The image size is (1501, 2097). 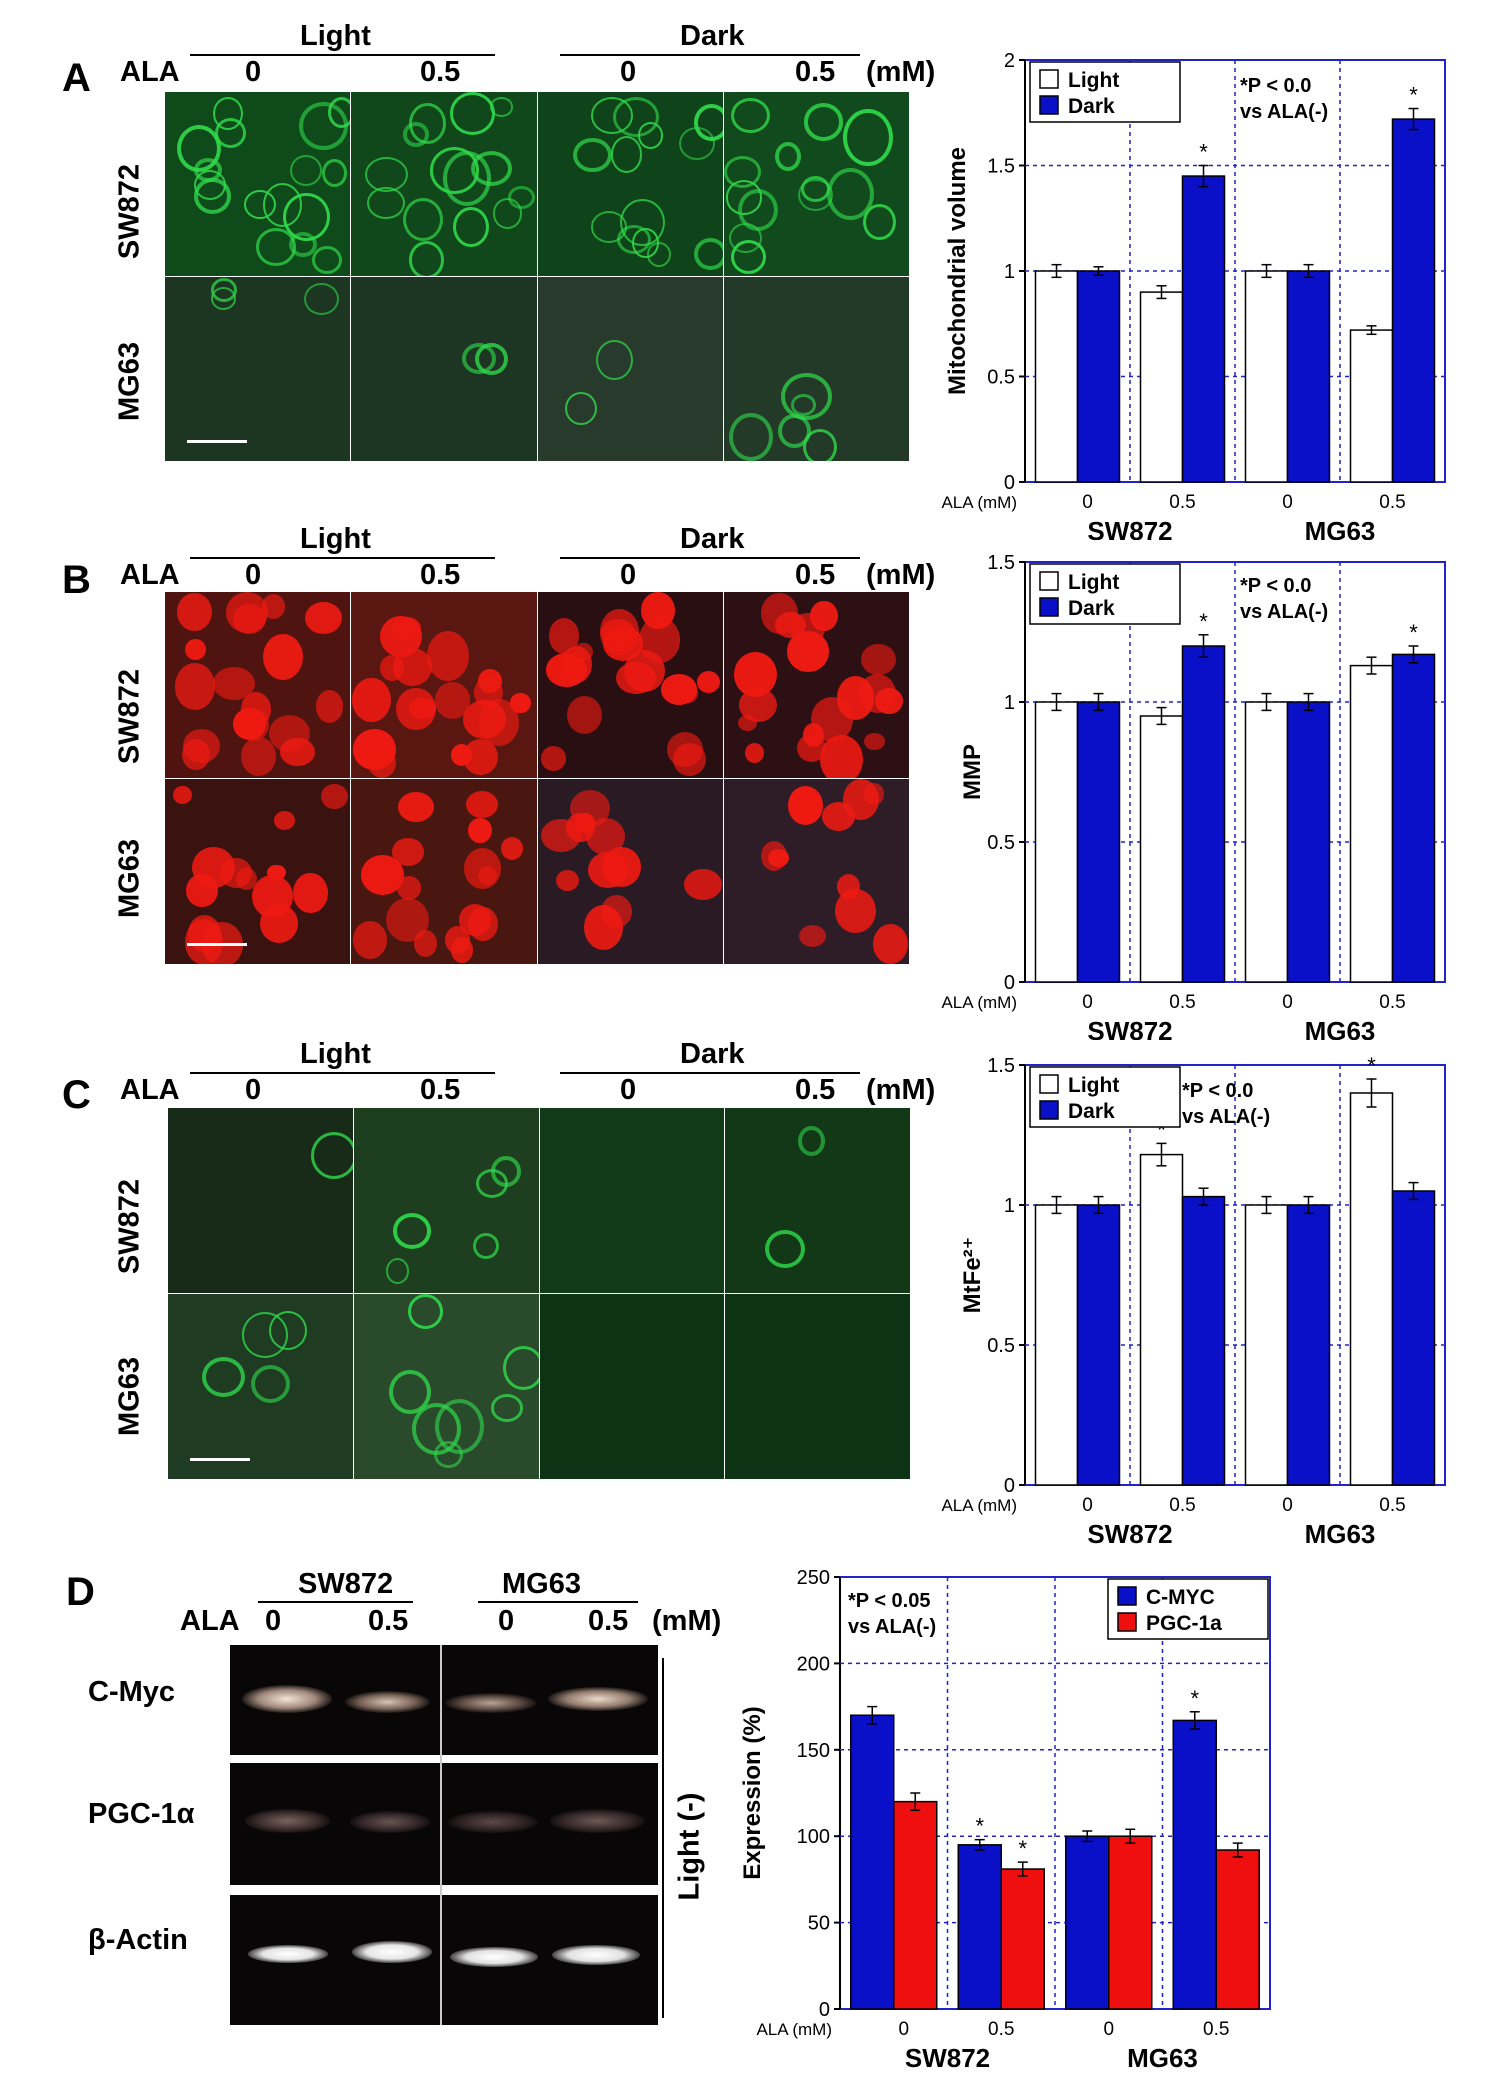 I want to click on gene-label-cmyc: C-Myc, so click(x=132, y=1692).